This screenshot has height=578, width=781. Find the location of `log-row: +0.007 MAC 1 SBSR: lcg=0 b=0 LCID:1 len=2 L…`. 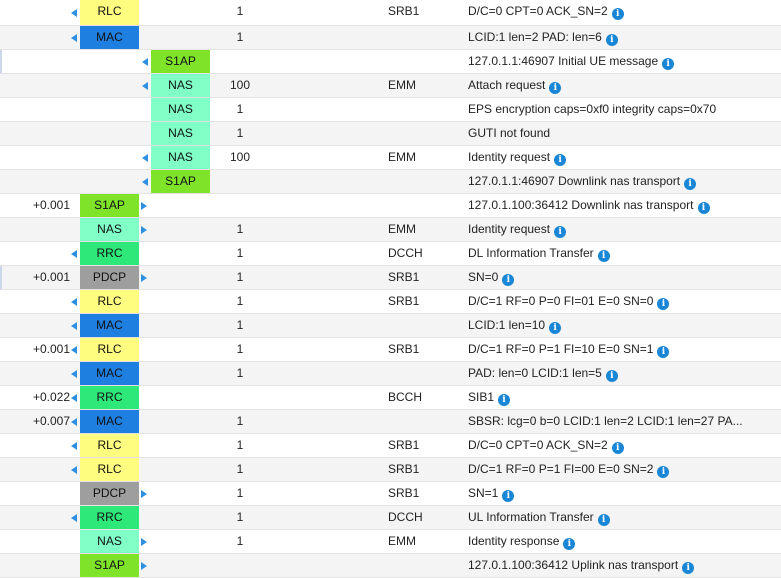

log-row: +0.007 MAC 1 SBSR: lcg=0 b=0 LCID:1 len=2 L… is located at coordinates (390, 422).